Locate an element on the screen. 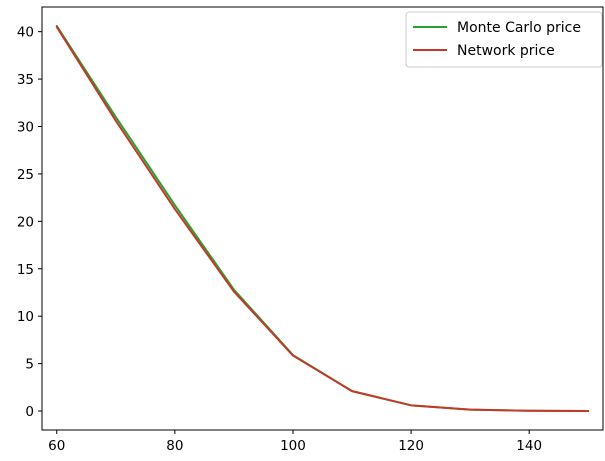 Image resolution: width=605 pixels, height=461 pixels. y-tick-label: 25 is located at coordinates (25, 175).